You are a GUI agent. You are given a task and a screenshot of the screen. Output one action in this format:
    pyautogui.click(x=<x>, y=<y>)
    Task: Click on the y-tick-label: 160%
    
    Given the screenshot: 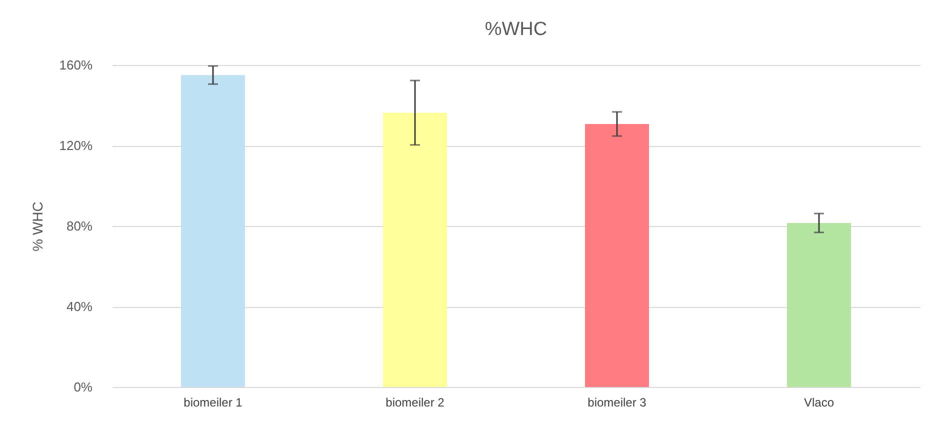 What is the action you would take?
    pyautogui.click(x=76, y=65)
    